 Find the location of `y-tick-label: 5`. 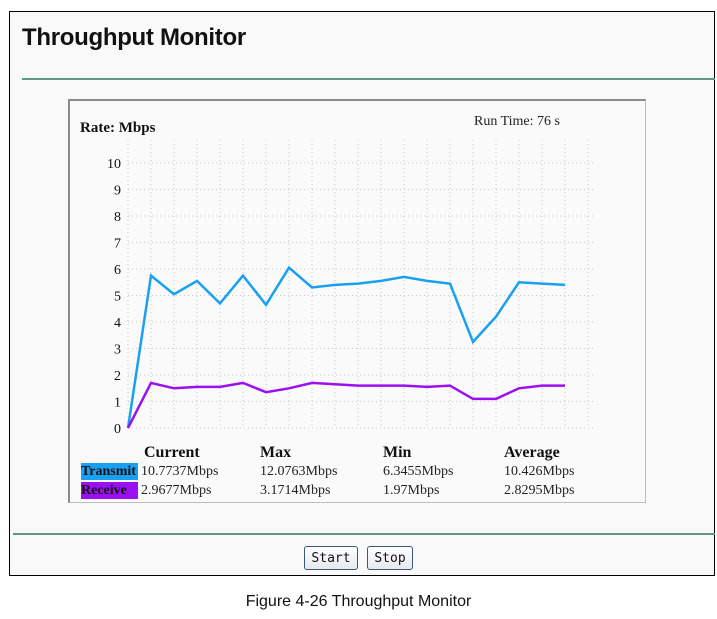

y-tick-label: 5 is located at coordinates (117, 297).